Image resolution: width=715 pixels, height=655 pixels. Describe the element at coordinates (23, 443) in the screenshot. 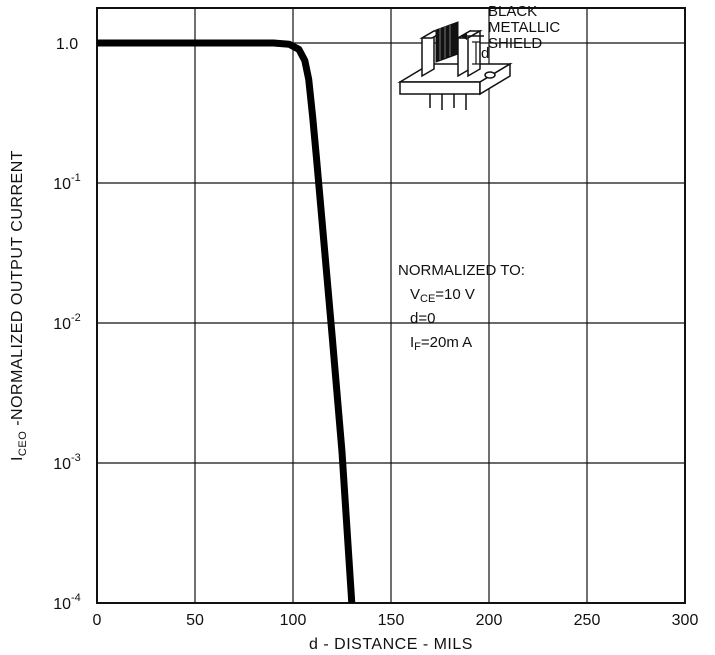

I see `y-axis-title-subscript: CEO` at that location.